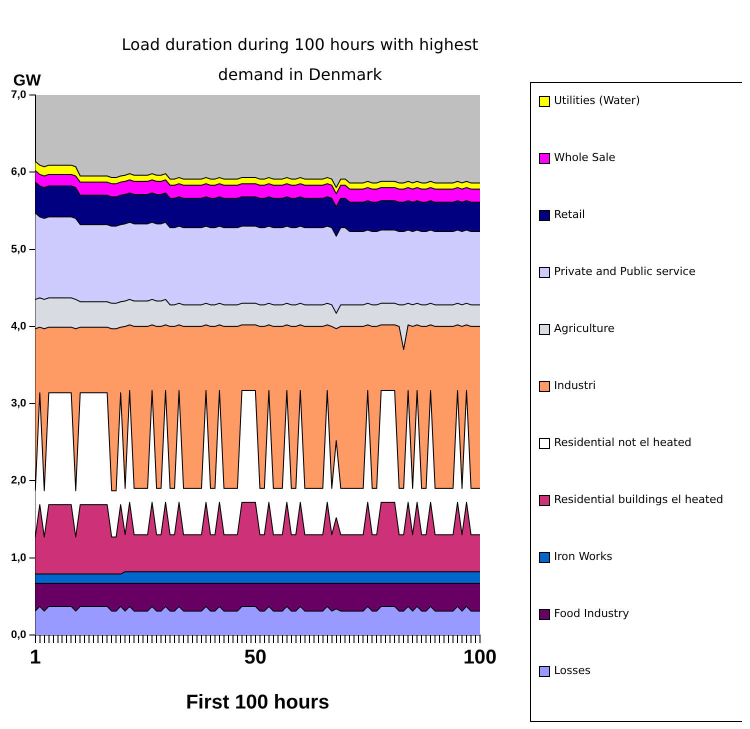 This screenshot has height=729, width=750. What do you see at coordinates (18, 558) in the screenshot?
I see `y-tick-label: 1,0` at bounding box center [18, 558].